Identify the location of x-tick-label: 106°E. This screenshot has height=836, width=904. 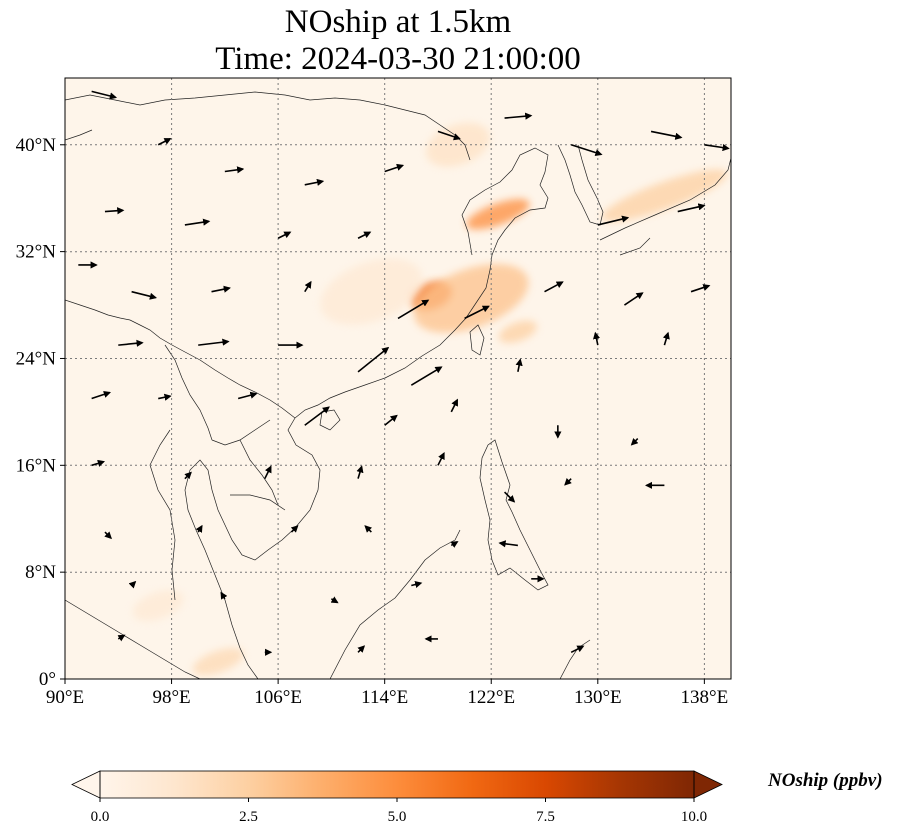
(278, 697).